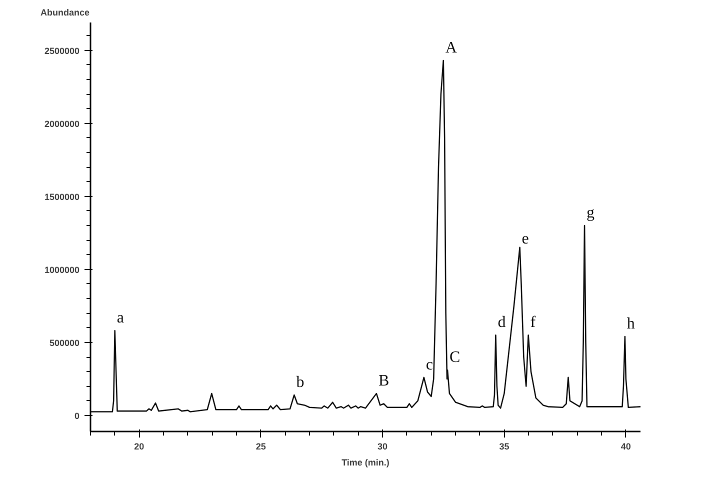  I want to click on y-axis-title: Abundance, so click(65, 13).